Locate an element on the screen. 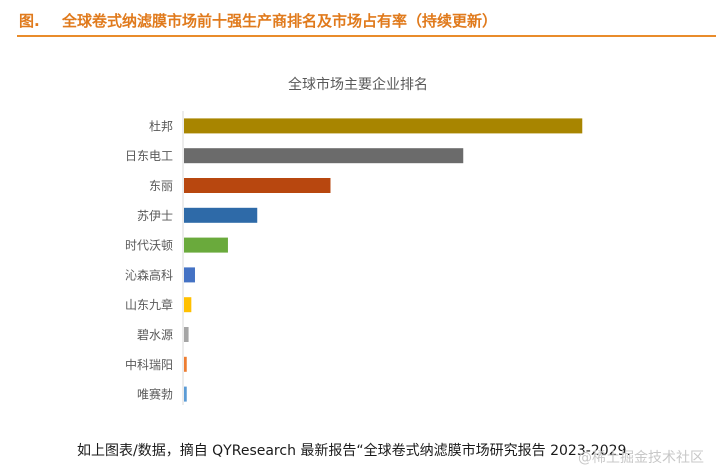 The height and width of the screenshot is (471, 716). category-label: 日东电工 is located at coordinates (149, 156).